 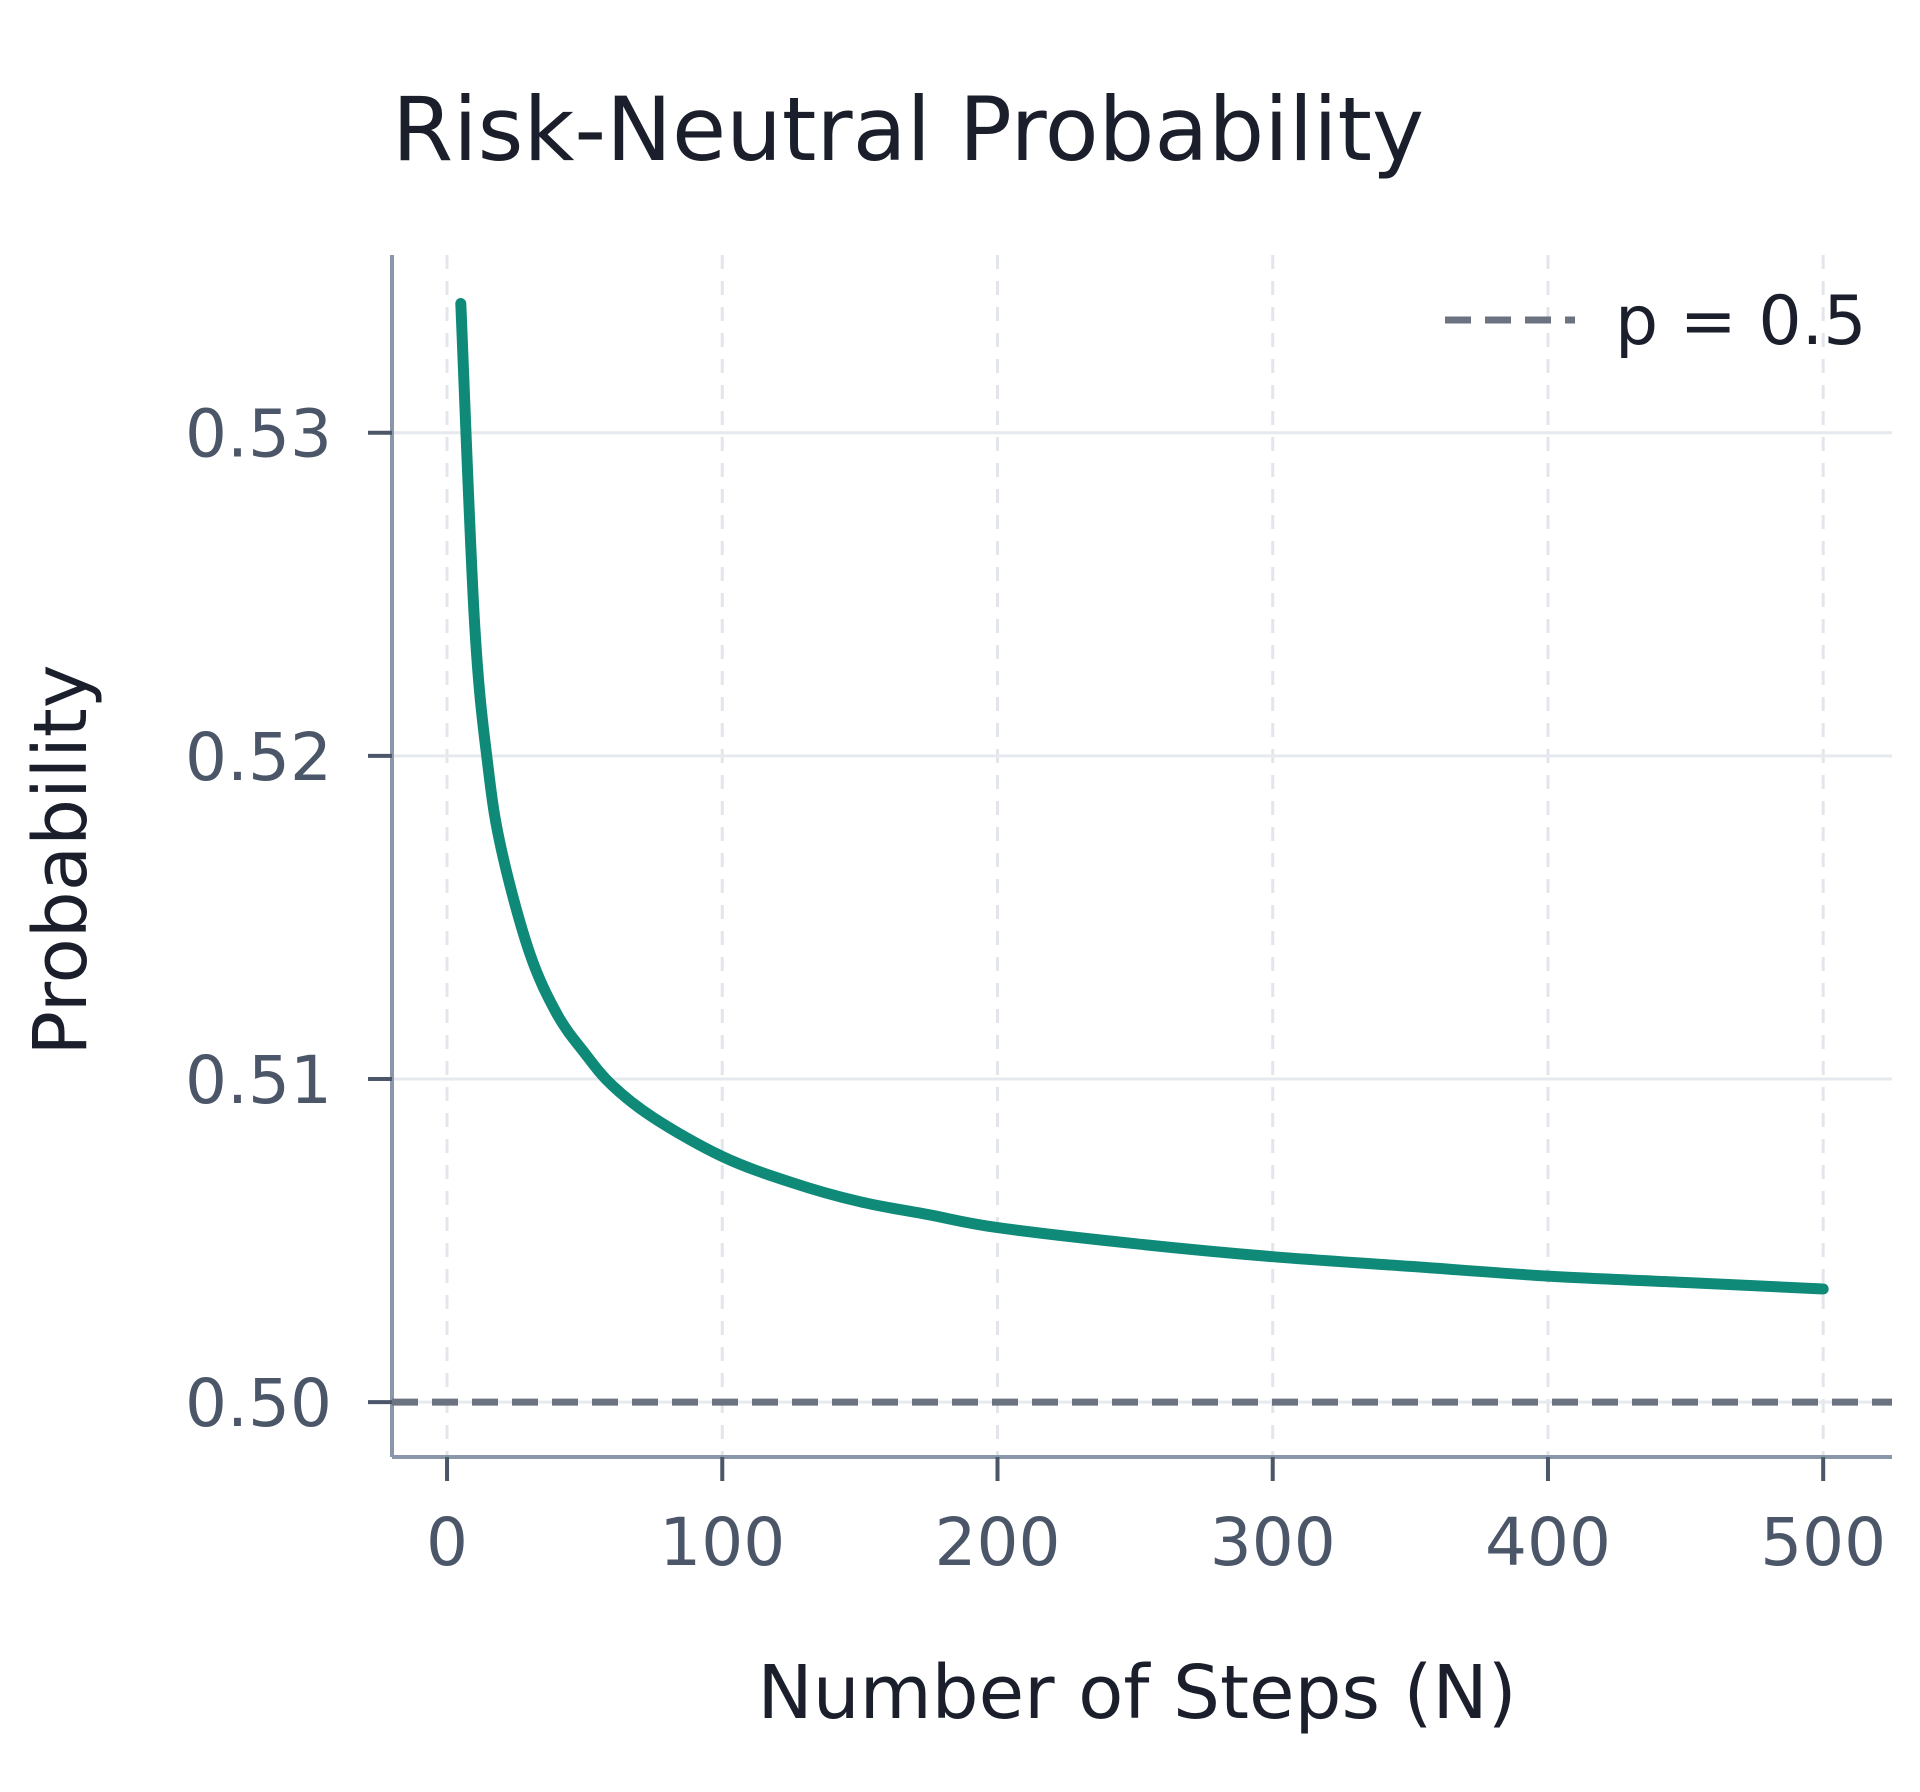 What do you see at coordinates (998, 1542) in the screenshot?
I see `x-tick-label-200: 200` at bounding box center [998, 1542].